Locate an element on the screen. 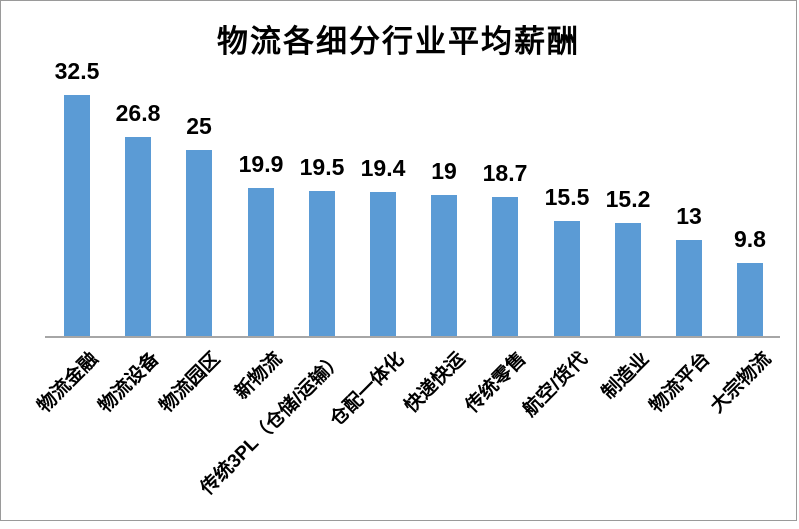 This screenshot has width=799, height=529. bar-value-label: 15.5 is located at coordinates (567, 197).